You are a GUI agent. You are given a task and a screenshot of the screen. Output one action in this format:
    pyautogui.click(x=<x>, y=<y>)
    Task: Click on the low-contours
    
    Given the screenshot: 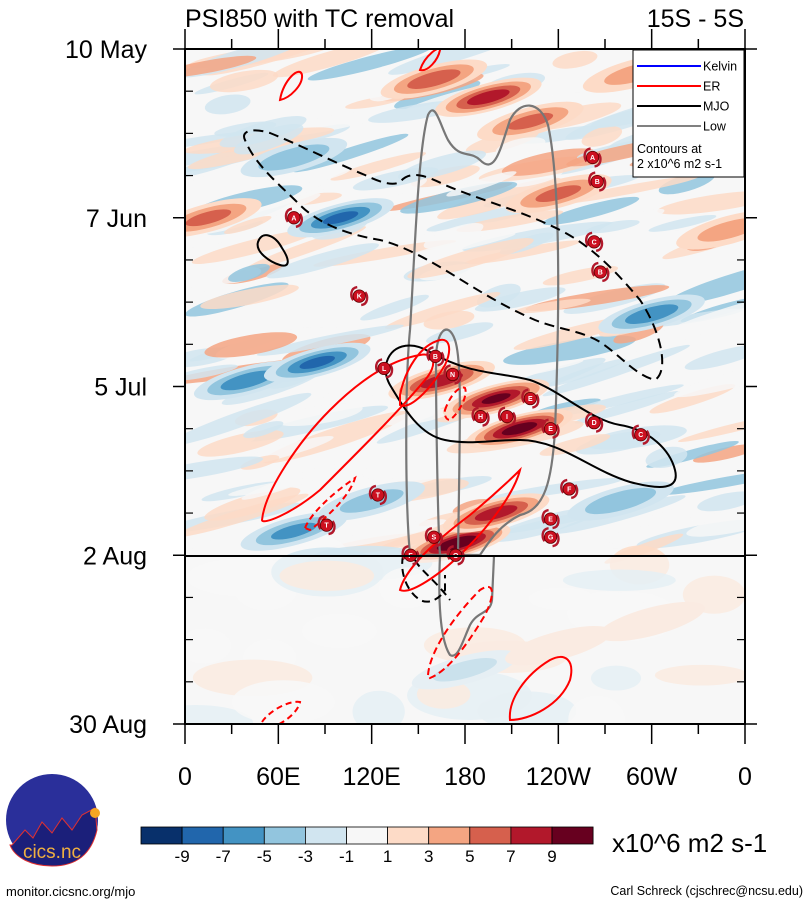 What is the action you would take?
    pyautogui.click(x=482, y=380)
    